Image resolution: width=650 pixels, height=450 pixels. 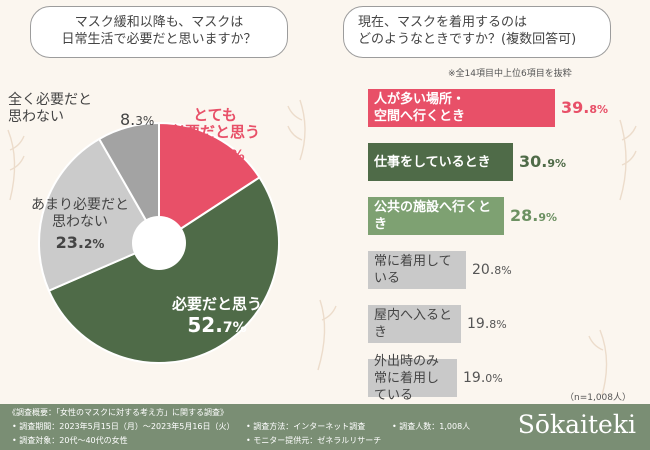 I want to click on pie-center-hole, so click(x=159, y=243).